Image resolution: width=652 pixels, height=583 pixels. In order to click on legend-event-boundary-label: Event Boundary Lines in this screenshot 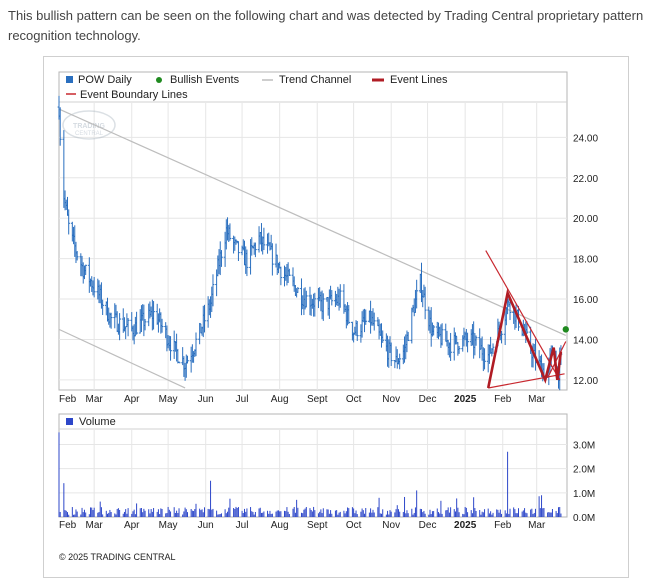, I will do `click(134, 95)`.